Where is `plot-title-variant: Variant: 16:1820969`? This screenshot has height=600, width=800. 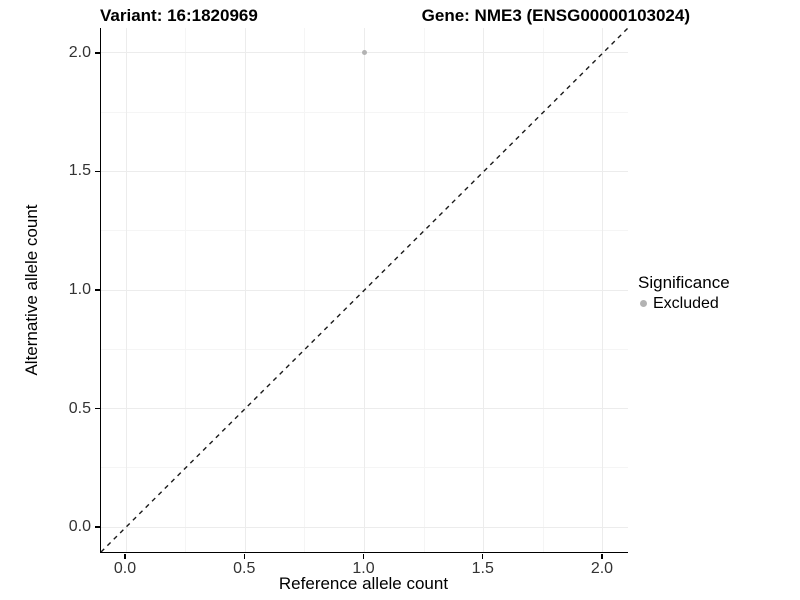
plot-title-variant: Variant: 16:1820969 is located at coordinates (179, 15).